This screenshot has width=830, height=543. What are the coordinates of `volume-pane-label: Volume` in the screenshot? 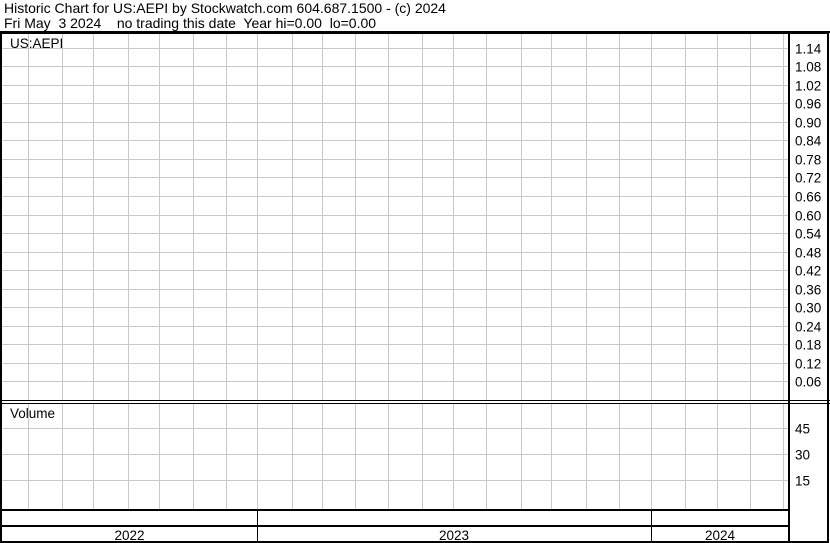 It's located at (32, 413).